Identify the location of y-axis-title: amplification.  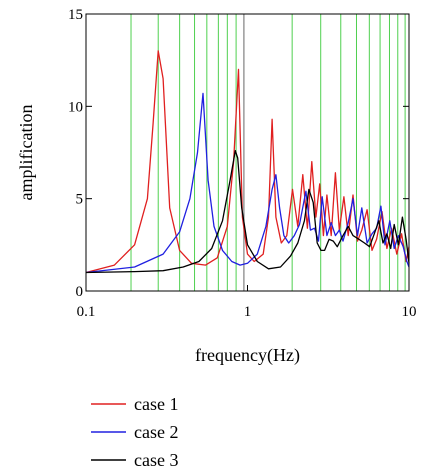
(26, 153).